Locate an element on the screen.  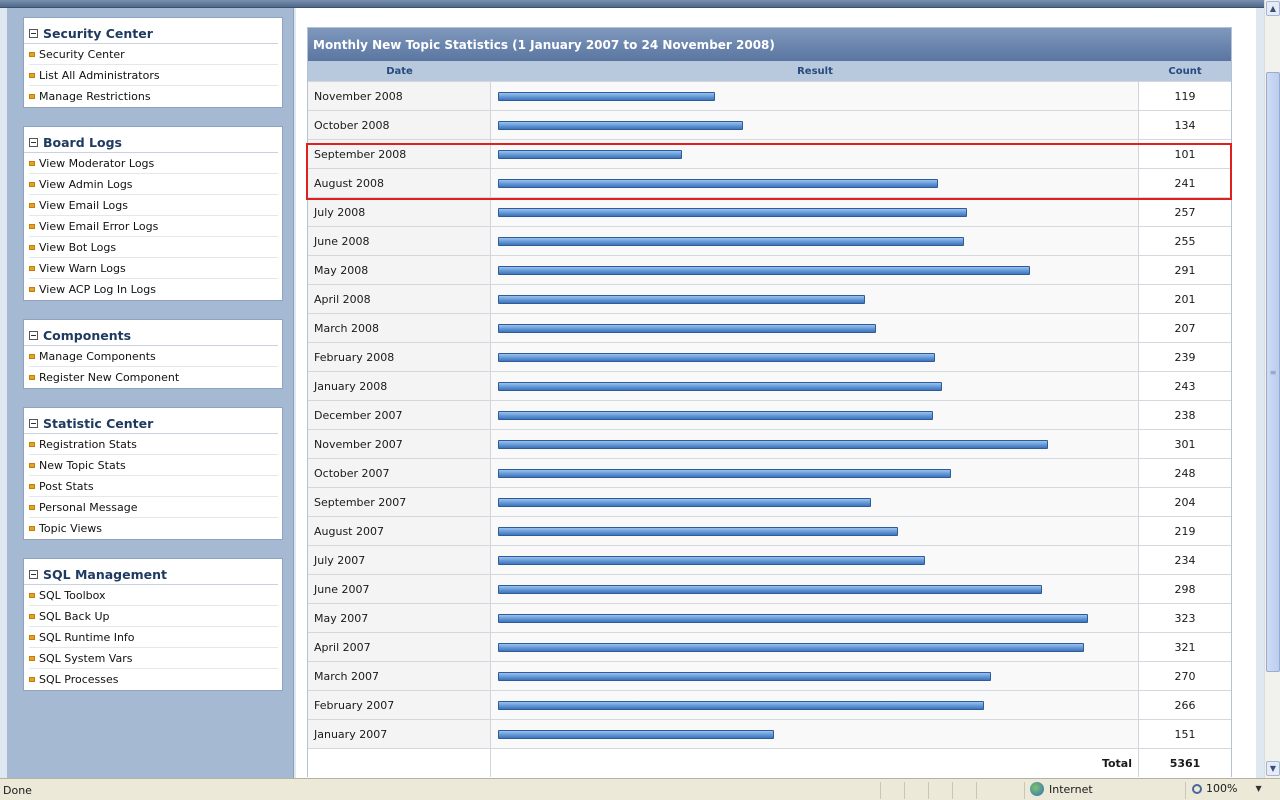
sidebar-block-header: Security Center is located at coordinates (151, 31).